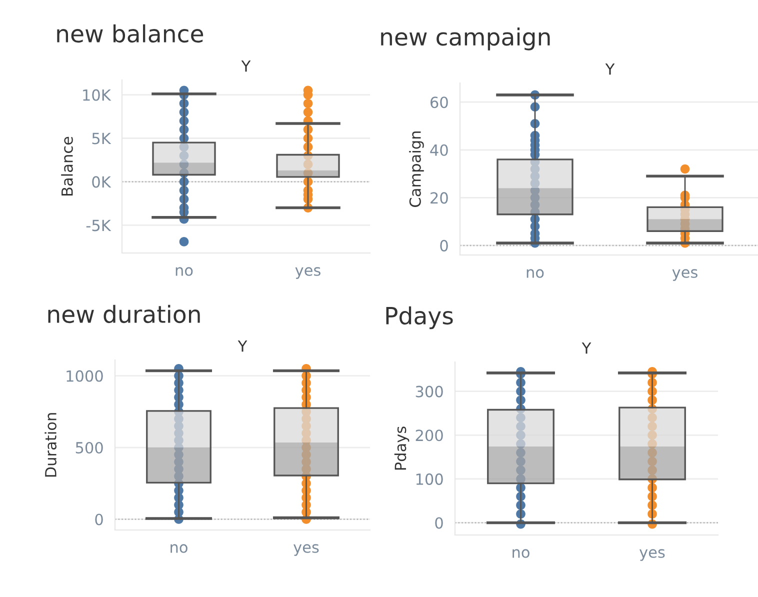 This screenshot has width=758, height=597. What do you see at coordinates (99, 226) in the screenshot?
I see `y-tick-label: -5K` at bounding box center [99, 226].